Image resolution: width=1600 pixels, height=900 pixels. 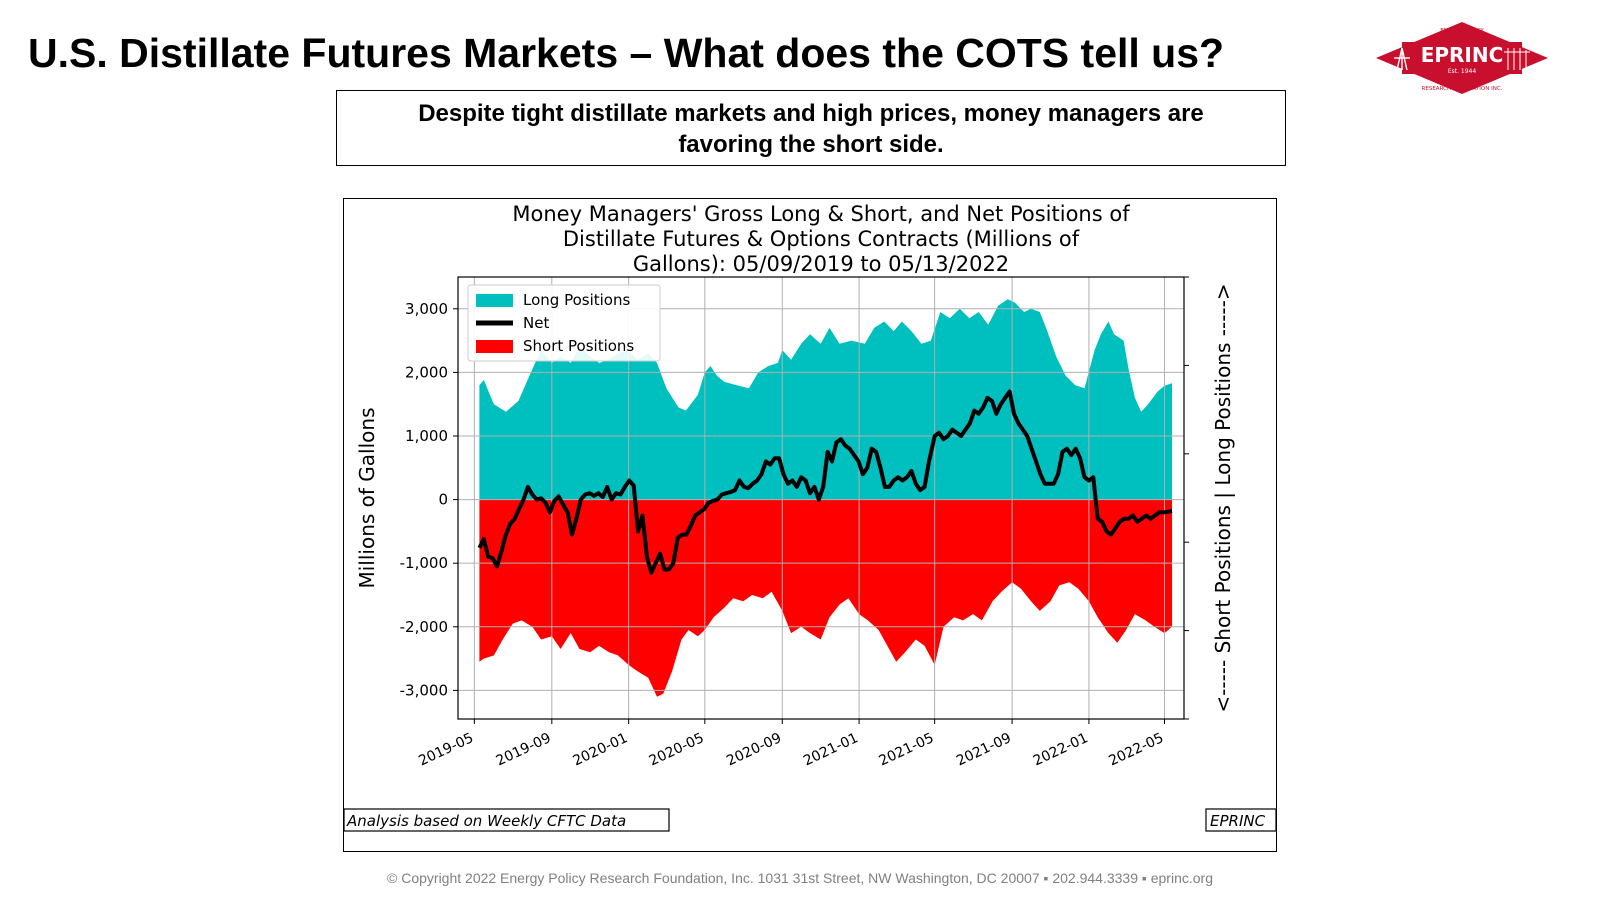 What do you see at coordinates (825, 598) in the screenshot?
I see `short-positions-area` at bounding box center [825, 598].